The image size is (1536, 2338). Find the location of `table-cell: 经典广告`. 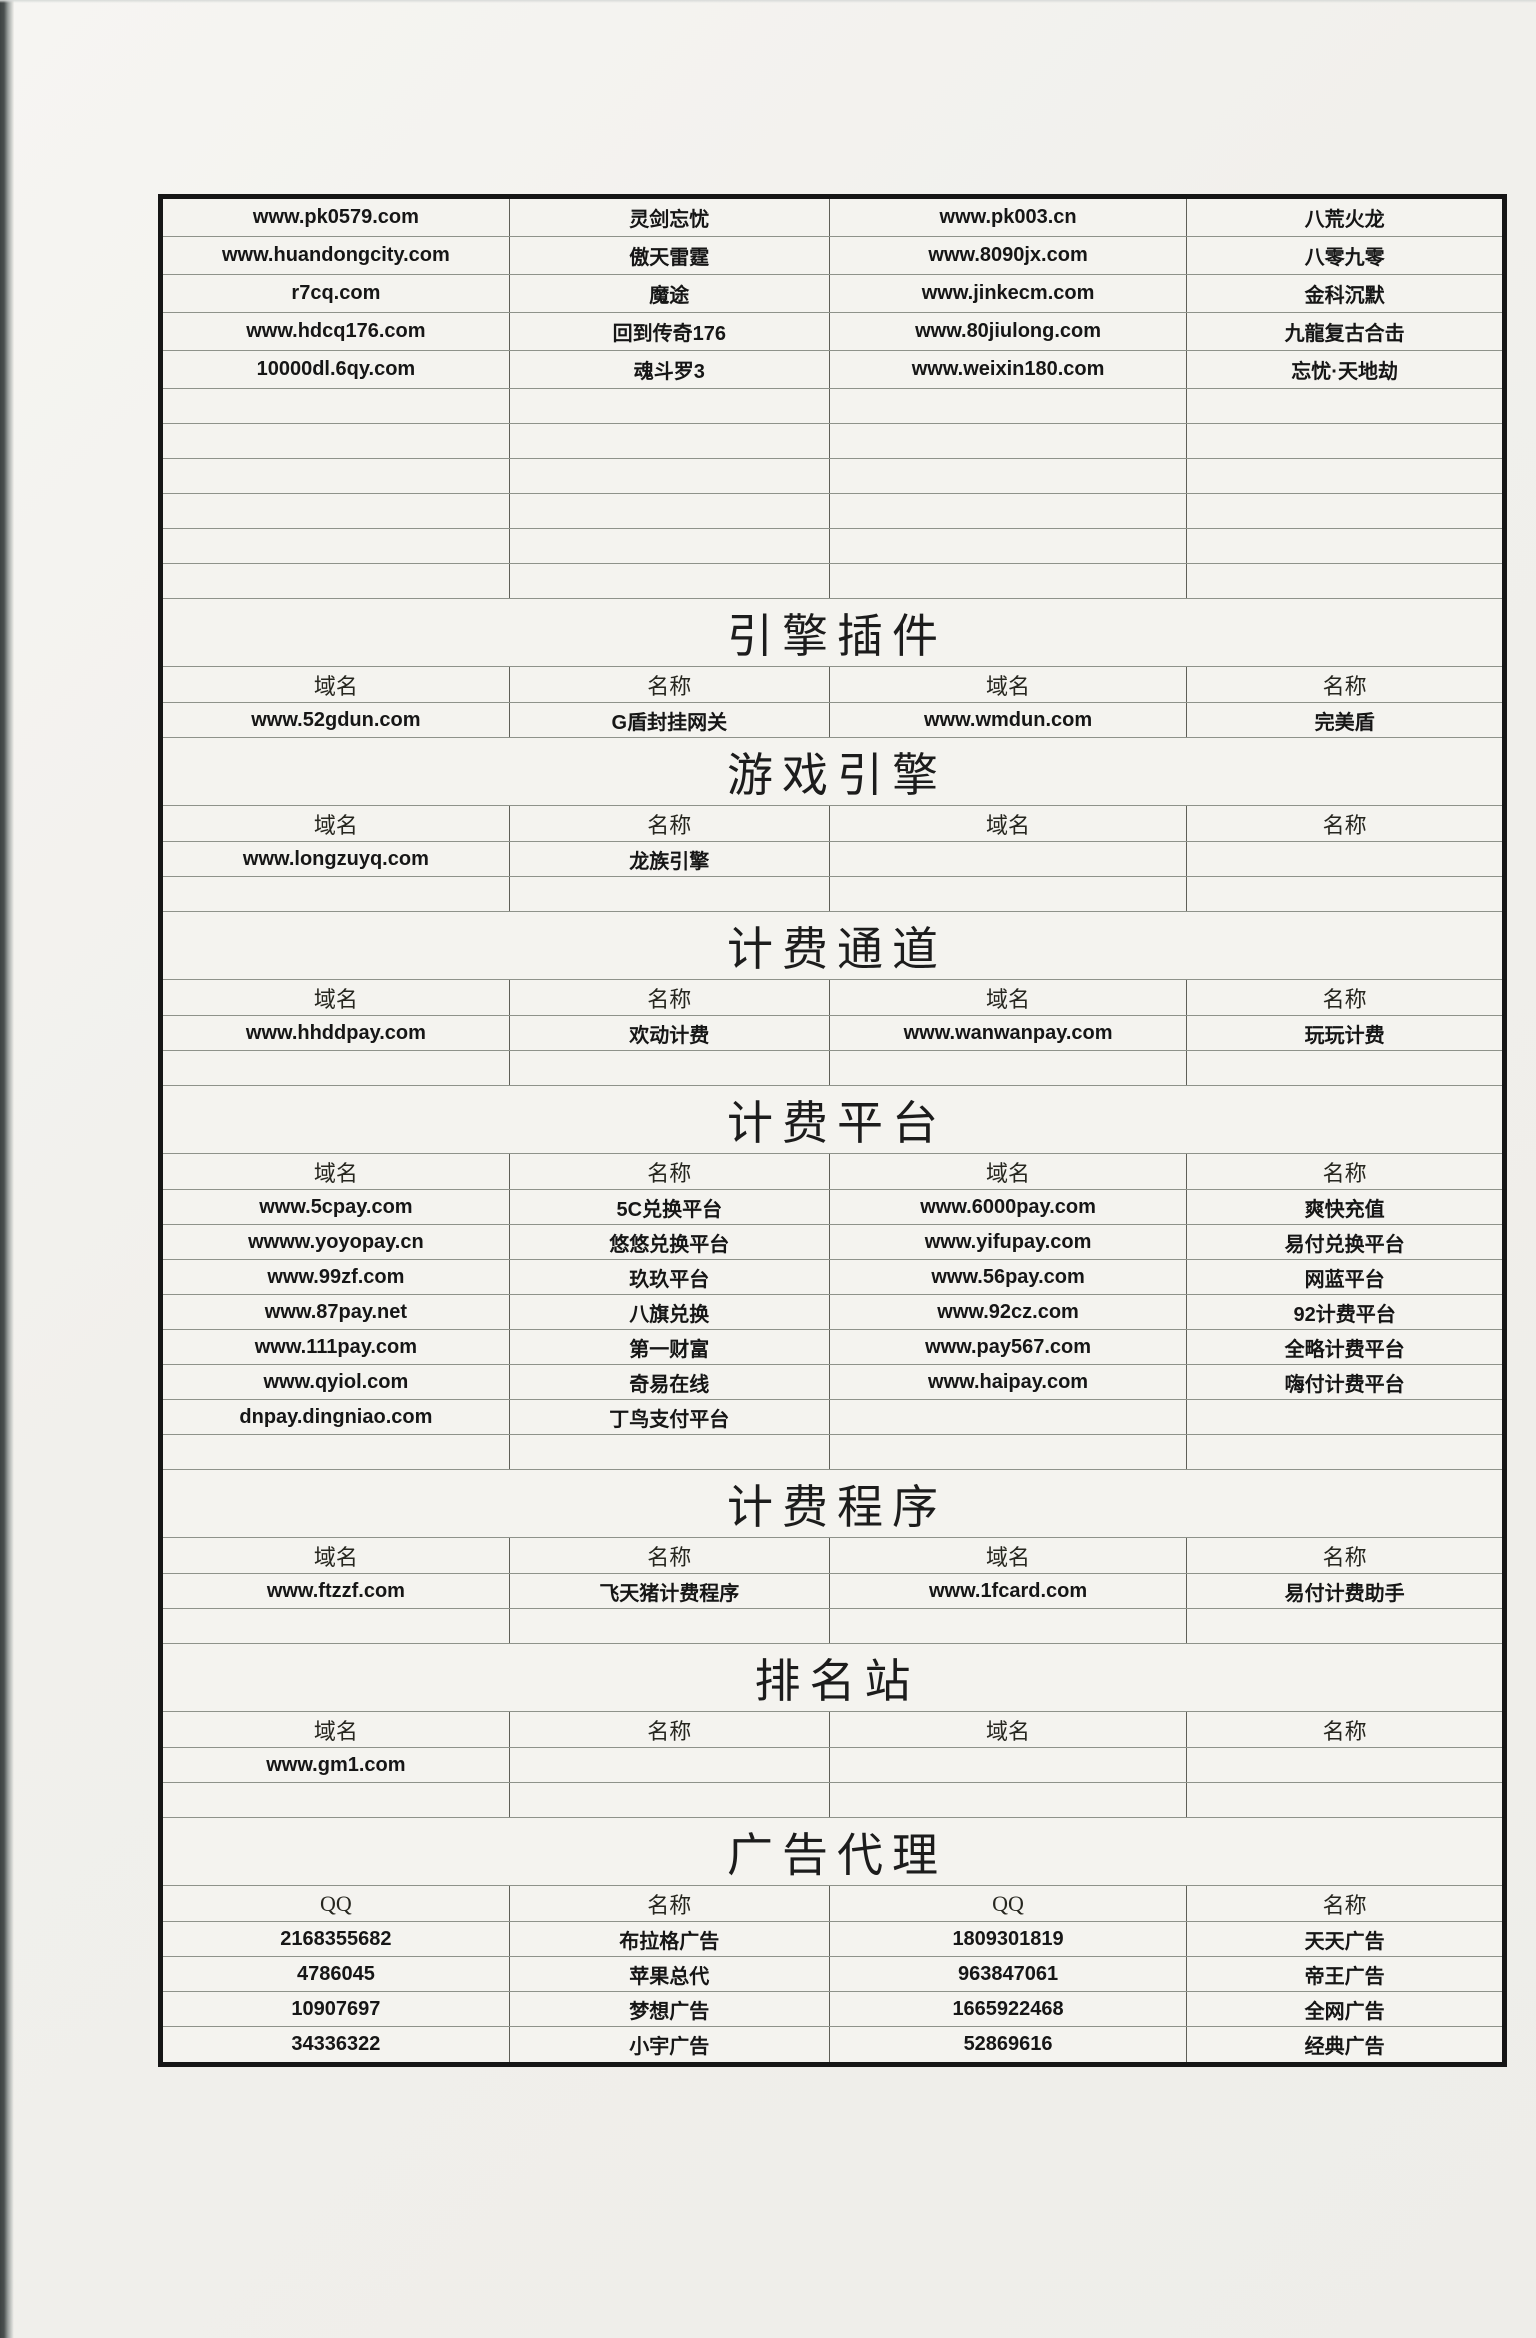

table-cell: 经典广告 is located at coordinates (1344, 2047).